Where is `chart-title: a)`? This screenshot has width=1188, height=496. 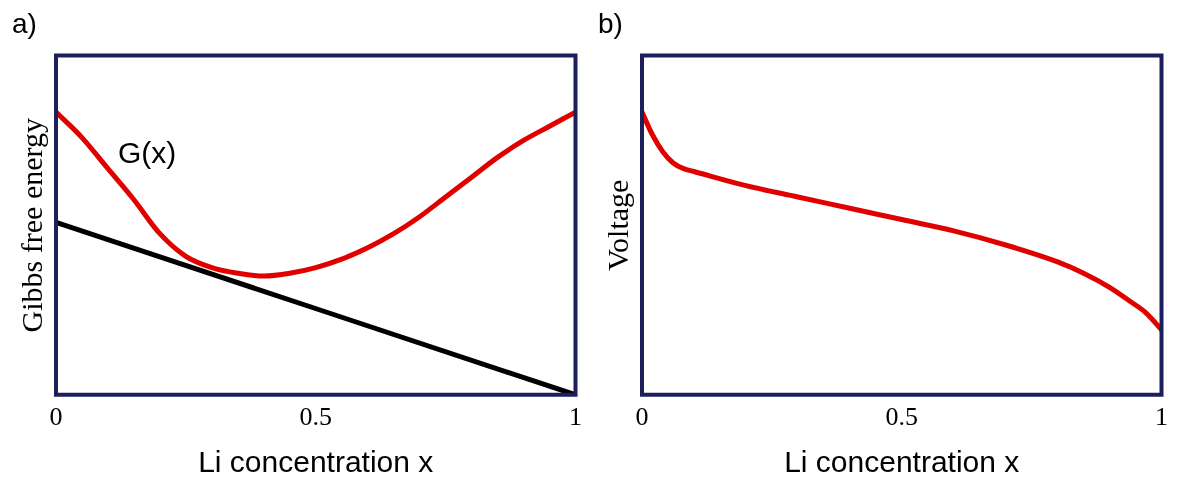 chart-title: a) is located at coordinates (24, 23).